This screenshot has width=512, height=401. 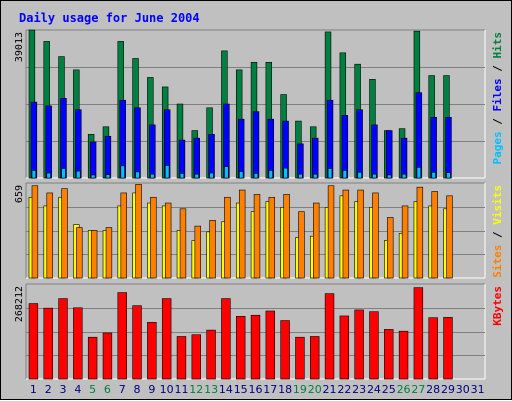 I want to click on ymax-label-requests: 39013, so click(x=19, y=47).